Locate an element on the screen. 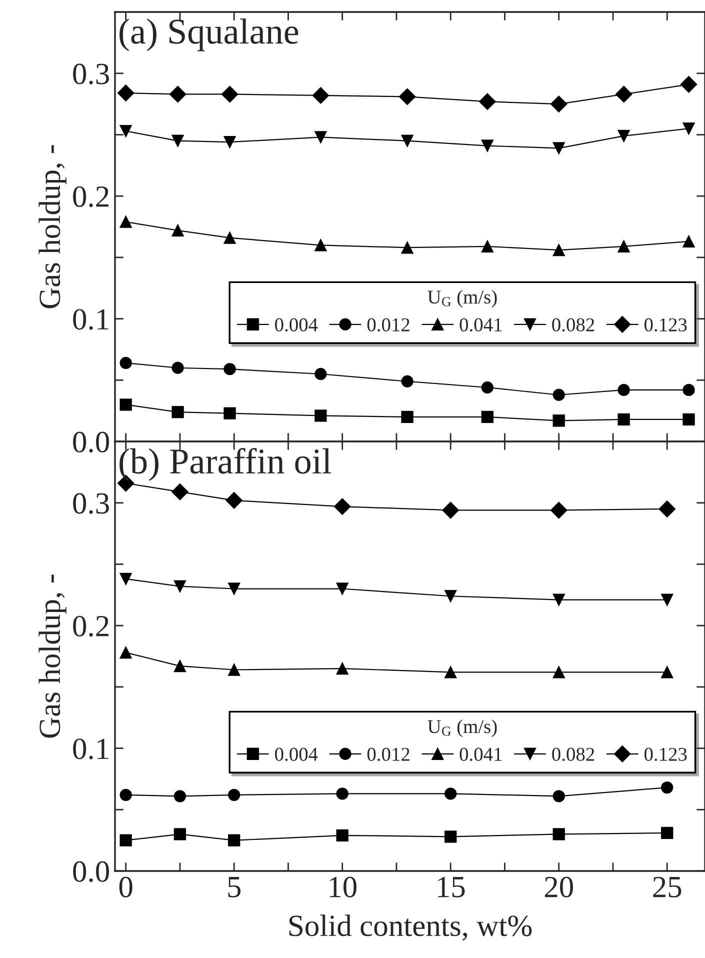  x-tick-label: 10 is located at coordinates (343, 887).